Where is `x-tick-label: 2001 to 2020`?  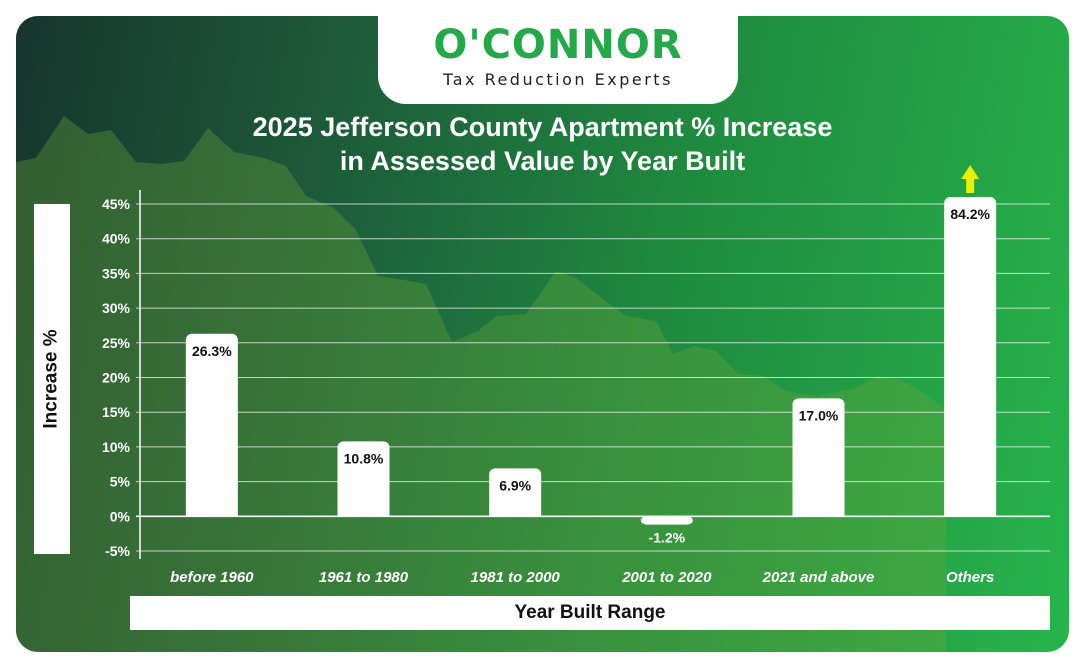
x-tick-label: 2001 to 2020 is located at coordinates (666, 577).